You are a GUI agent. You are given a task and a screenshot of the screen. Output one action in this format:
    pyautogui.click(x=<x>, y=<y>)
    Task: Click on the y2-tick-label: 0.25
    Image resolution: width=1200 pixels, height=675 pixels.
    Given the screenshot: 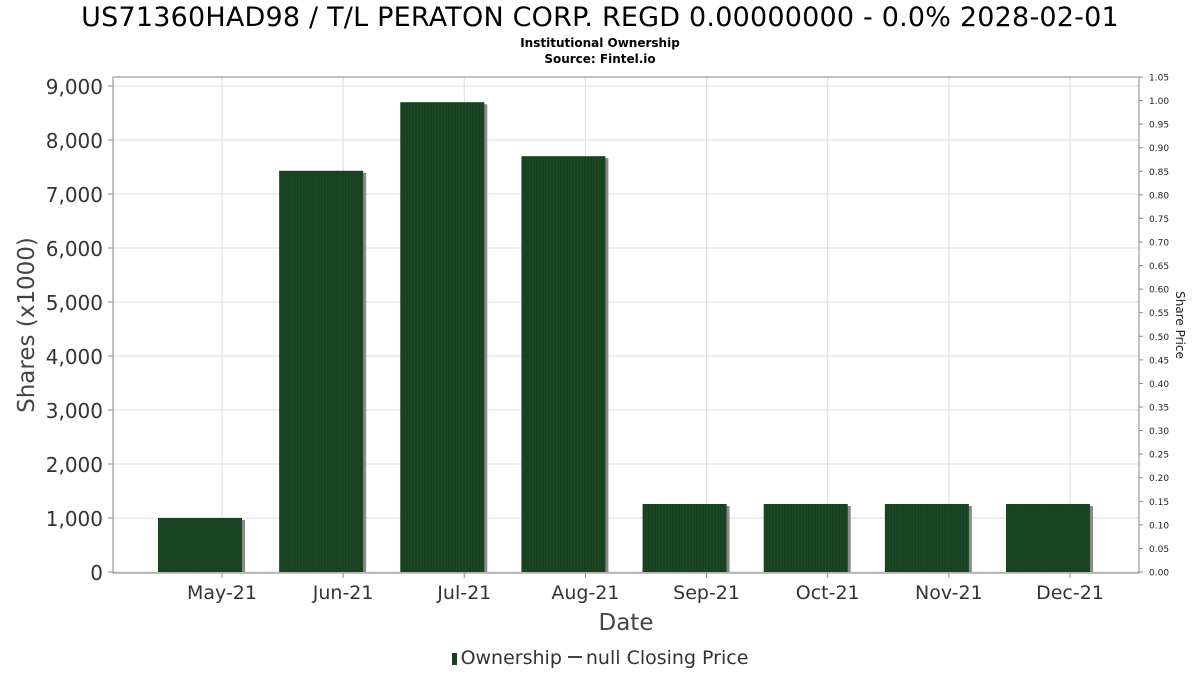 What is the action you would take?
    pyautogui.click(x=1159, y=456)
    